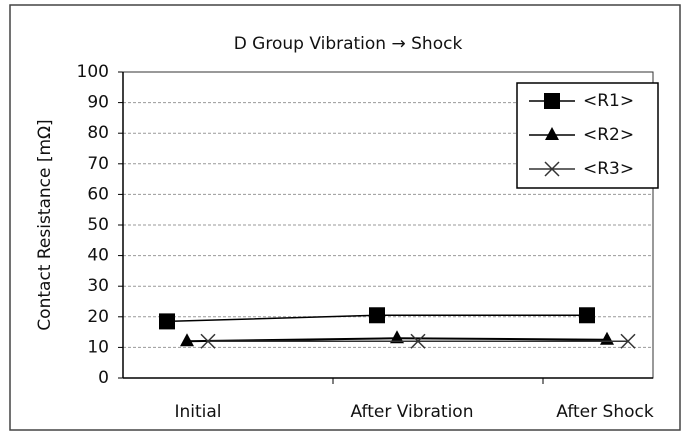 This screenshot has width=690, height=436. What do you see at coordinates (608, 135) in the screenshot?
I see `legend-label: <R2>` at bounding box center [608, 135].